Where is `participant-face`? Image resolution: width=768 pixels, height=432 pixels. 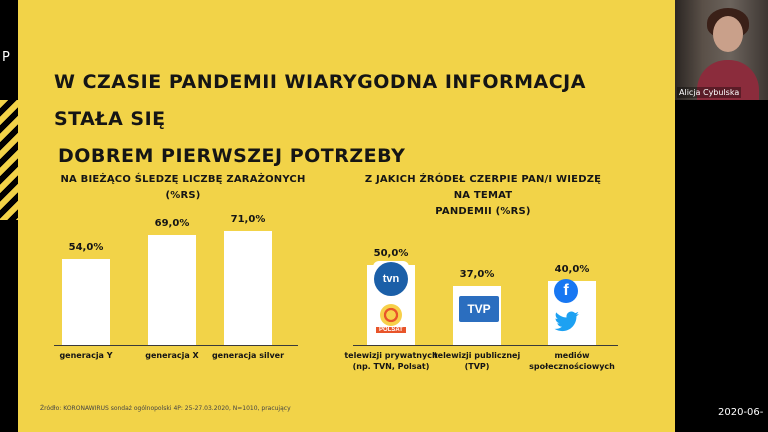
participant-face is located at coordinates (728, 34).